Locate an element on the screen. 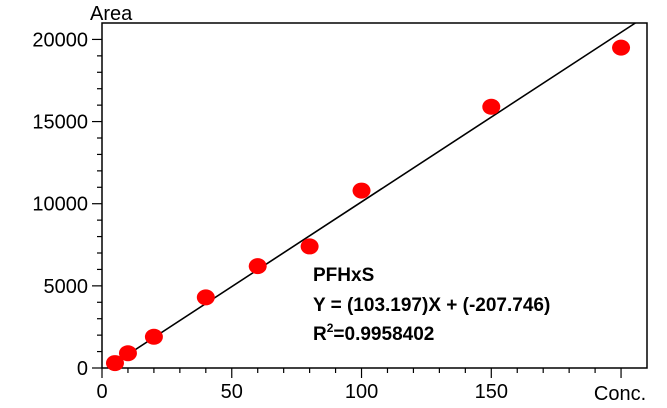 This screenshot has width=667, height=408. y-axis-title: Area is located at coordinates (111, 14).